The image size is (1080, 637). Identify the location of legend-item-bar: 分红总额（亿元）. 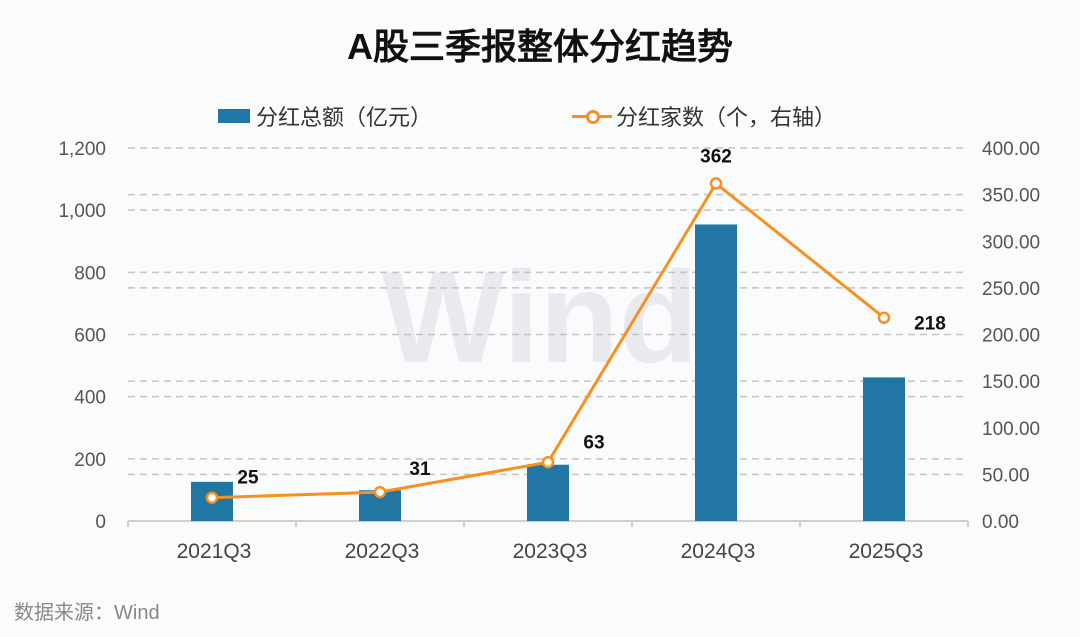
(325, 116).